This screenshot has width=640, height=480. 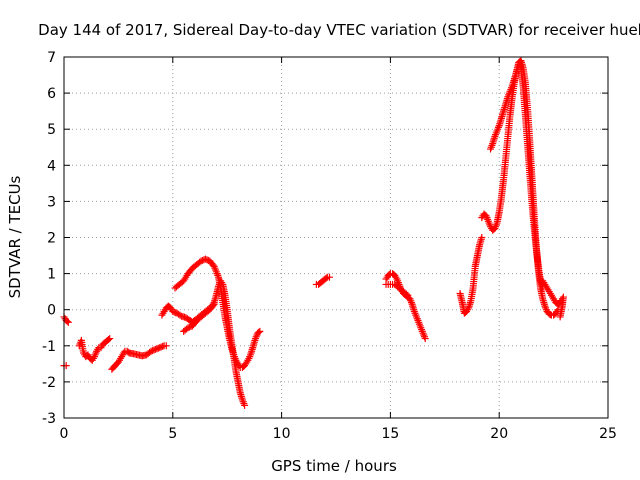 What do you see at coordinates (51, 275) in the screenshot?
I see `y-tick-label: 1` at bounding box center [51, 275].